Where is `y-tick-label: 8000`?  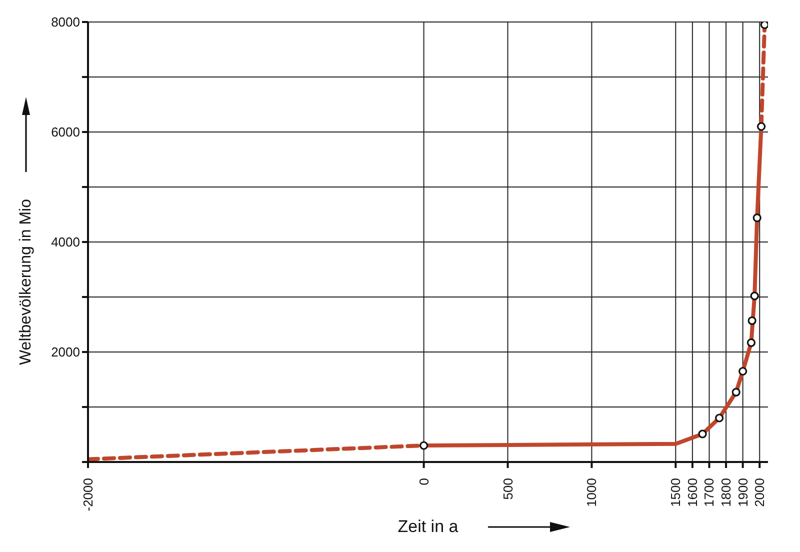 y-tick-label: 8000 is located at coordinates (65, 22).